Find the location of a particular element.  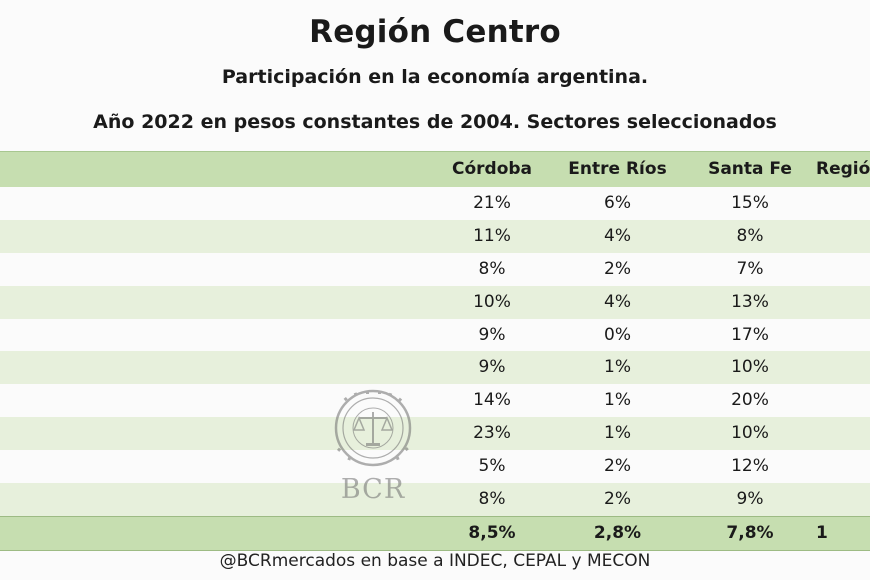

total-santa-fe: 7,8% is located at coordinates (750, 532).